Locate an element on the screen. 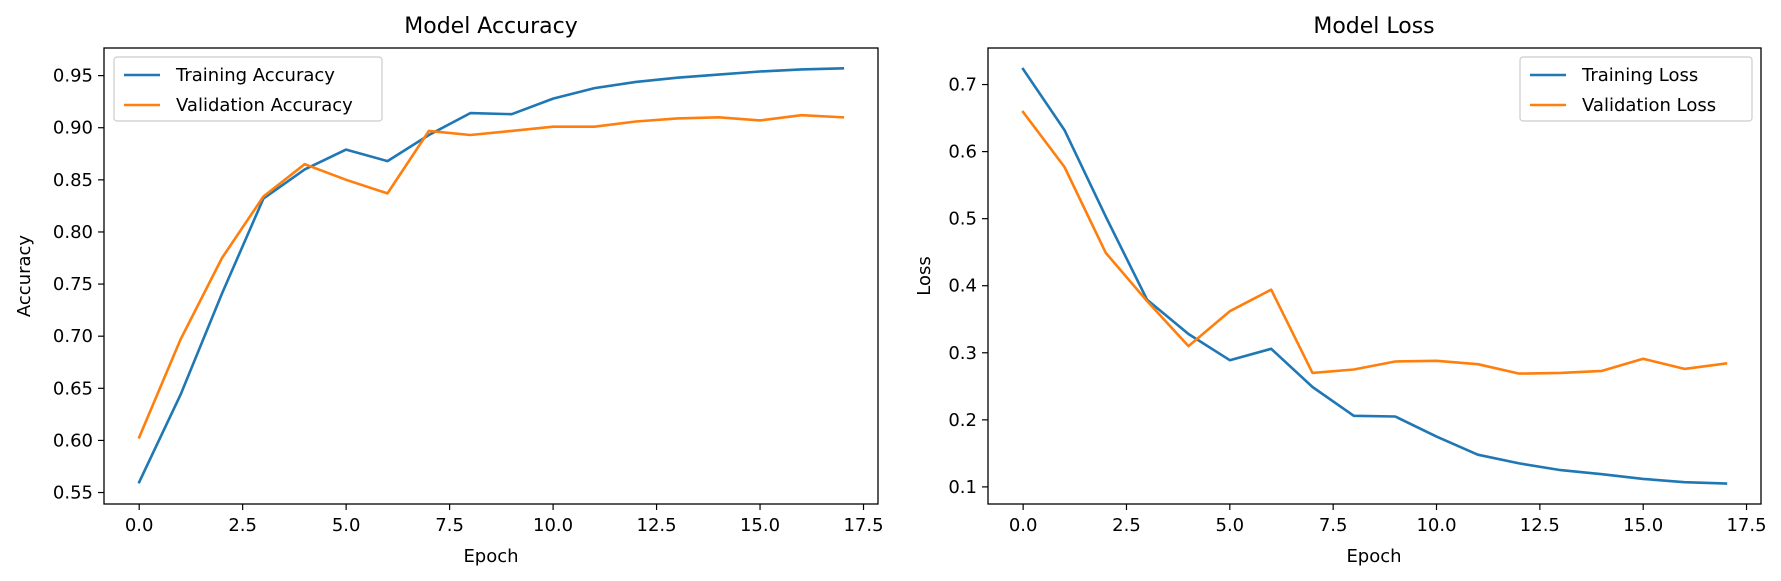 The width and height of the screenshot is (1781, 581). accuracy-x-tick-label: 2.5 is located at coordinates (242, 525).